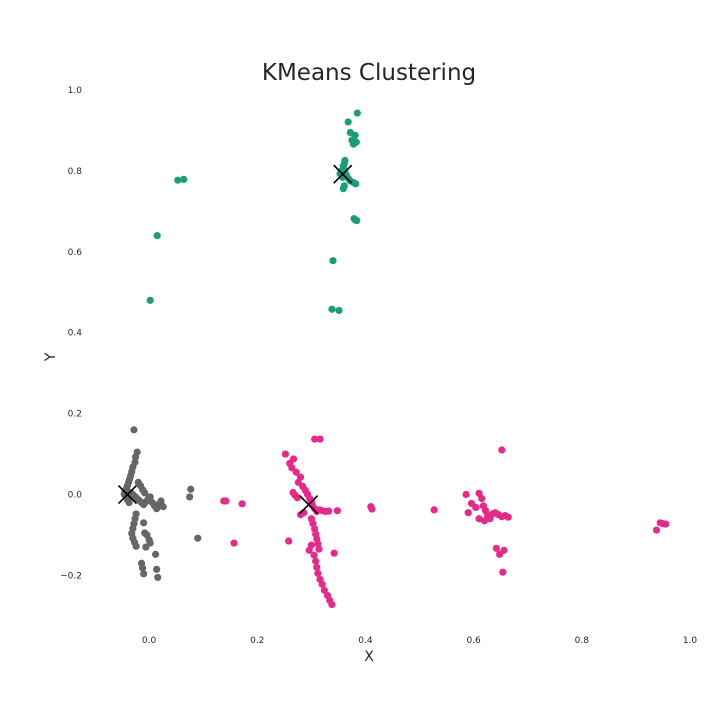  I want to click on y-tick-label: 0.0, so click(75, 496).